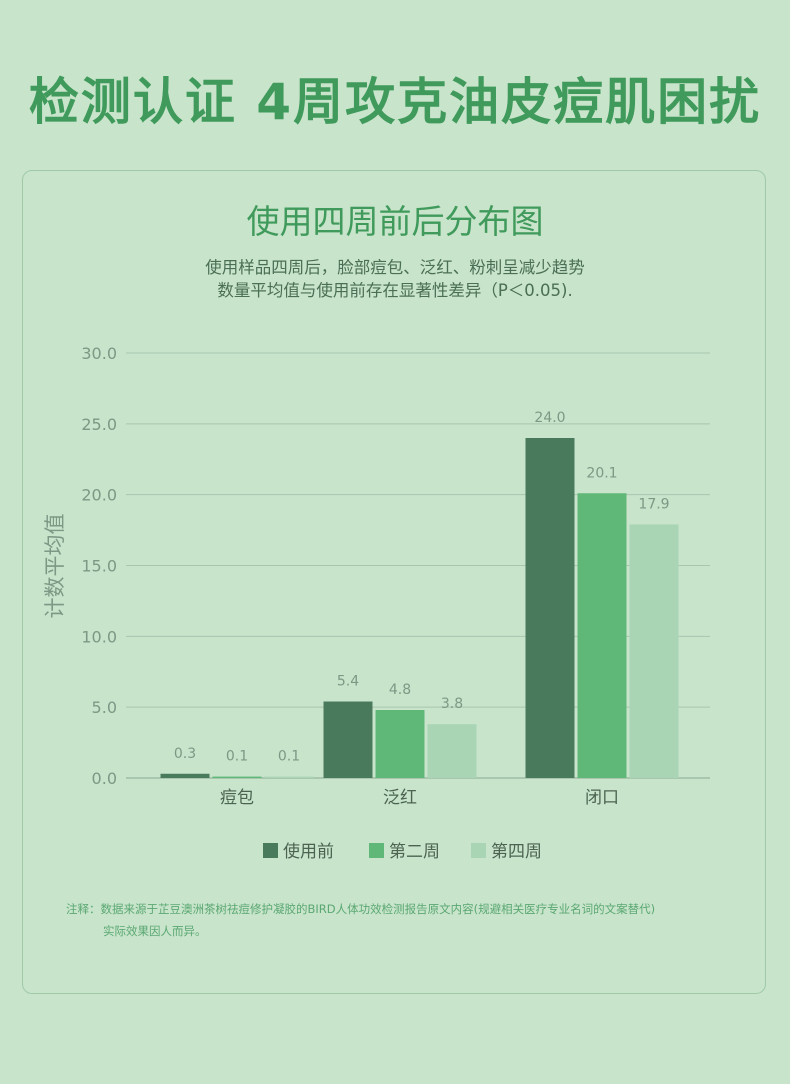 This screenshot has height=1084, width=790. What do you see at coordinates (516, 852) in the screenshot?
I see `legend-label-2: 第四周` at bounding box center [516, 852].